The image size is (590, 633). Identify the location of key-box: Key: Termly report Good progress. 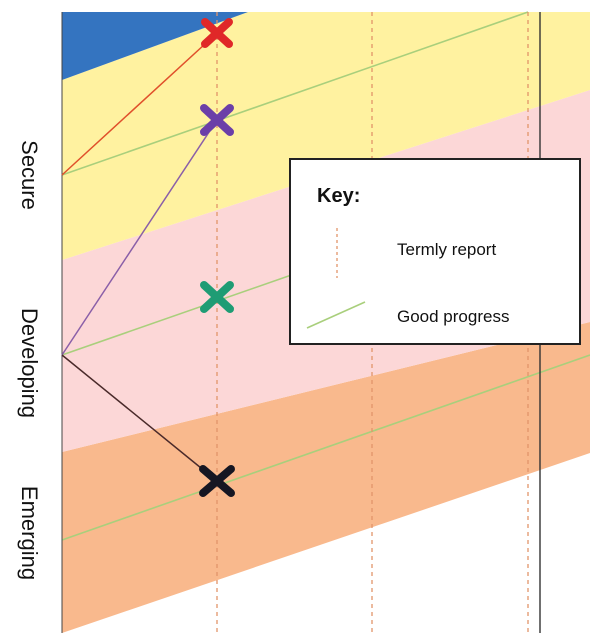
(435, 251).